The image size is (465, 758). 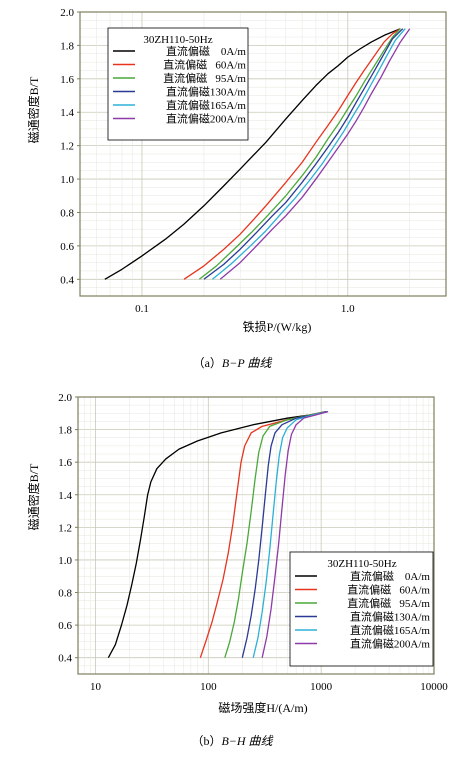 I want to click on x-tick-label: 10, so click(x=96, y=687).